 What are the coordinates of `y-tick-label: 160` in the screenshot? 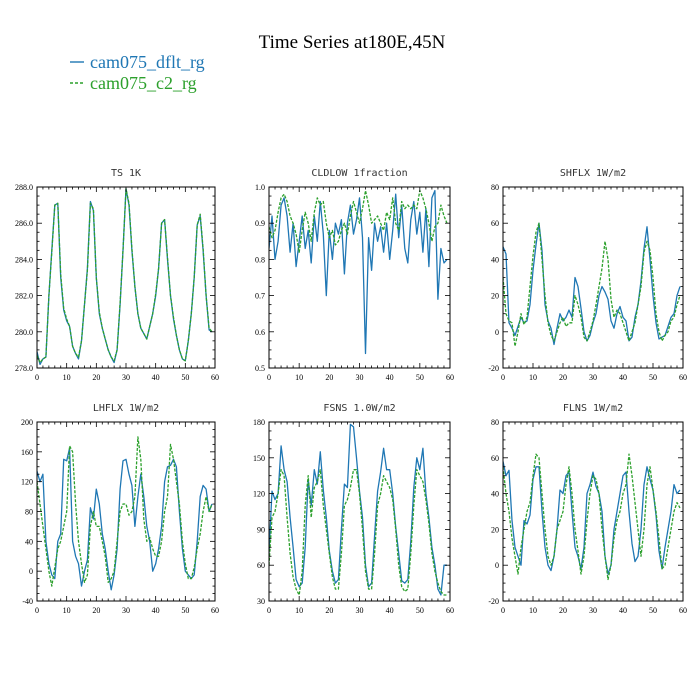 It's located at (27, 452).